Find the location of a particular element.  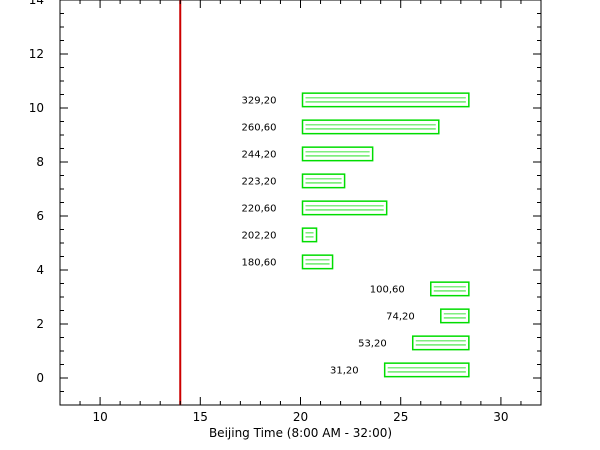

bar-label: 74,20 is located at coordinates (400, 316).